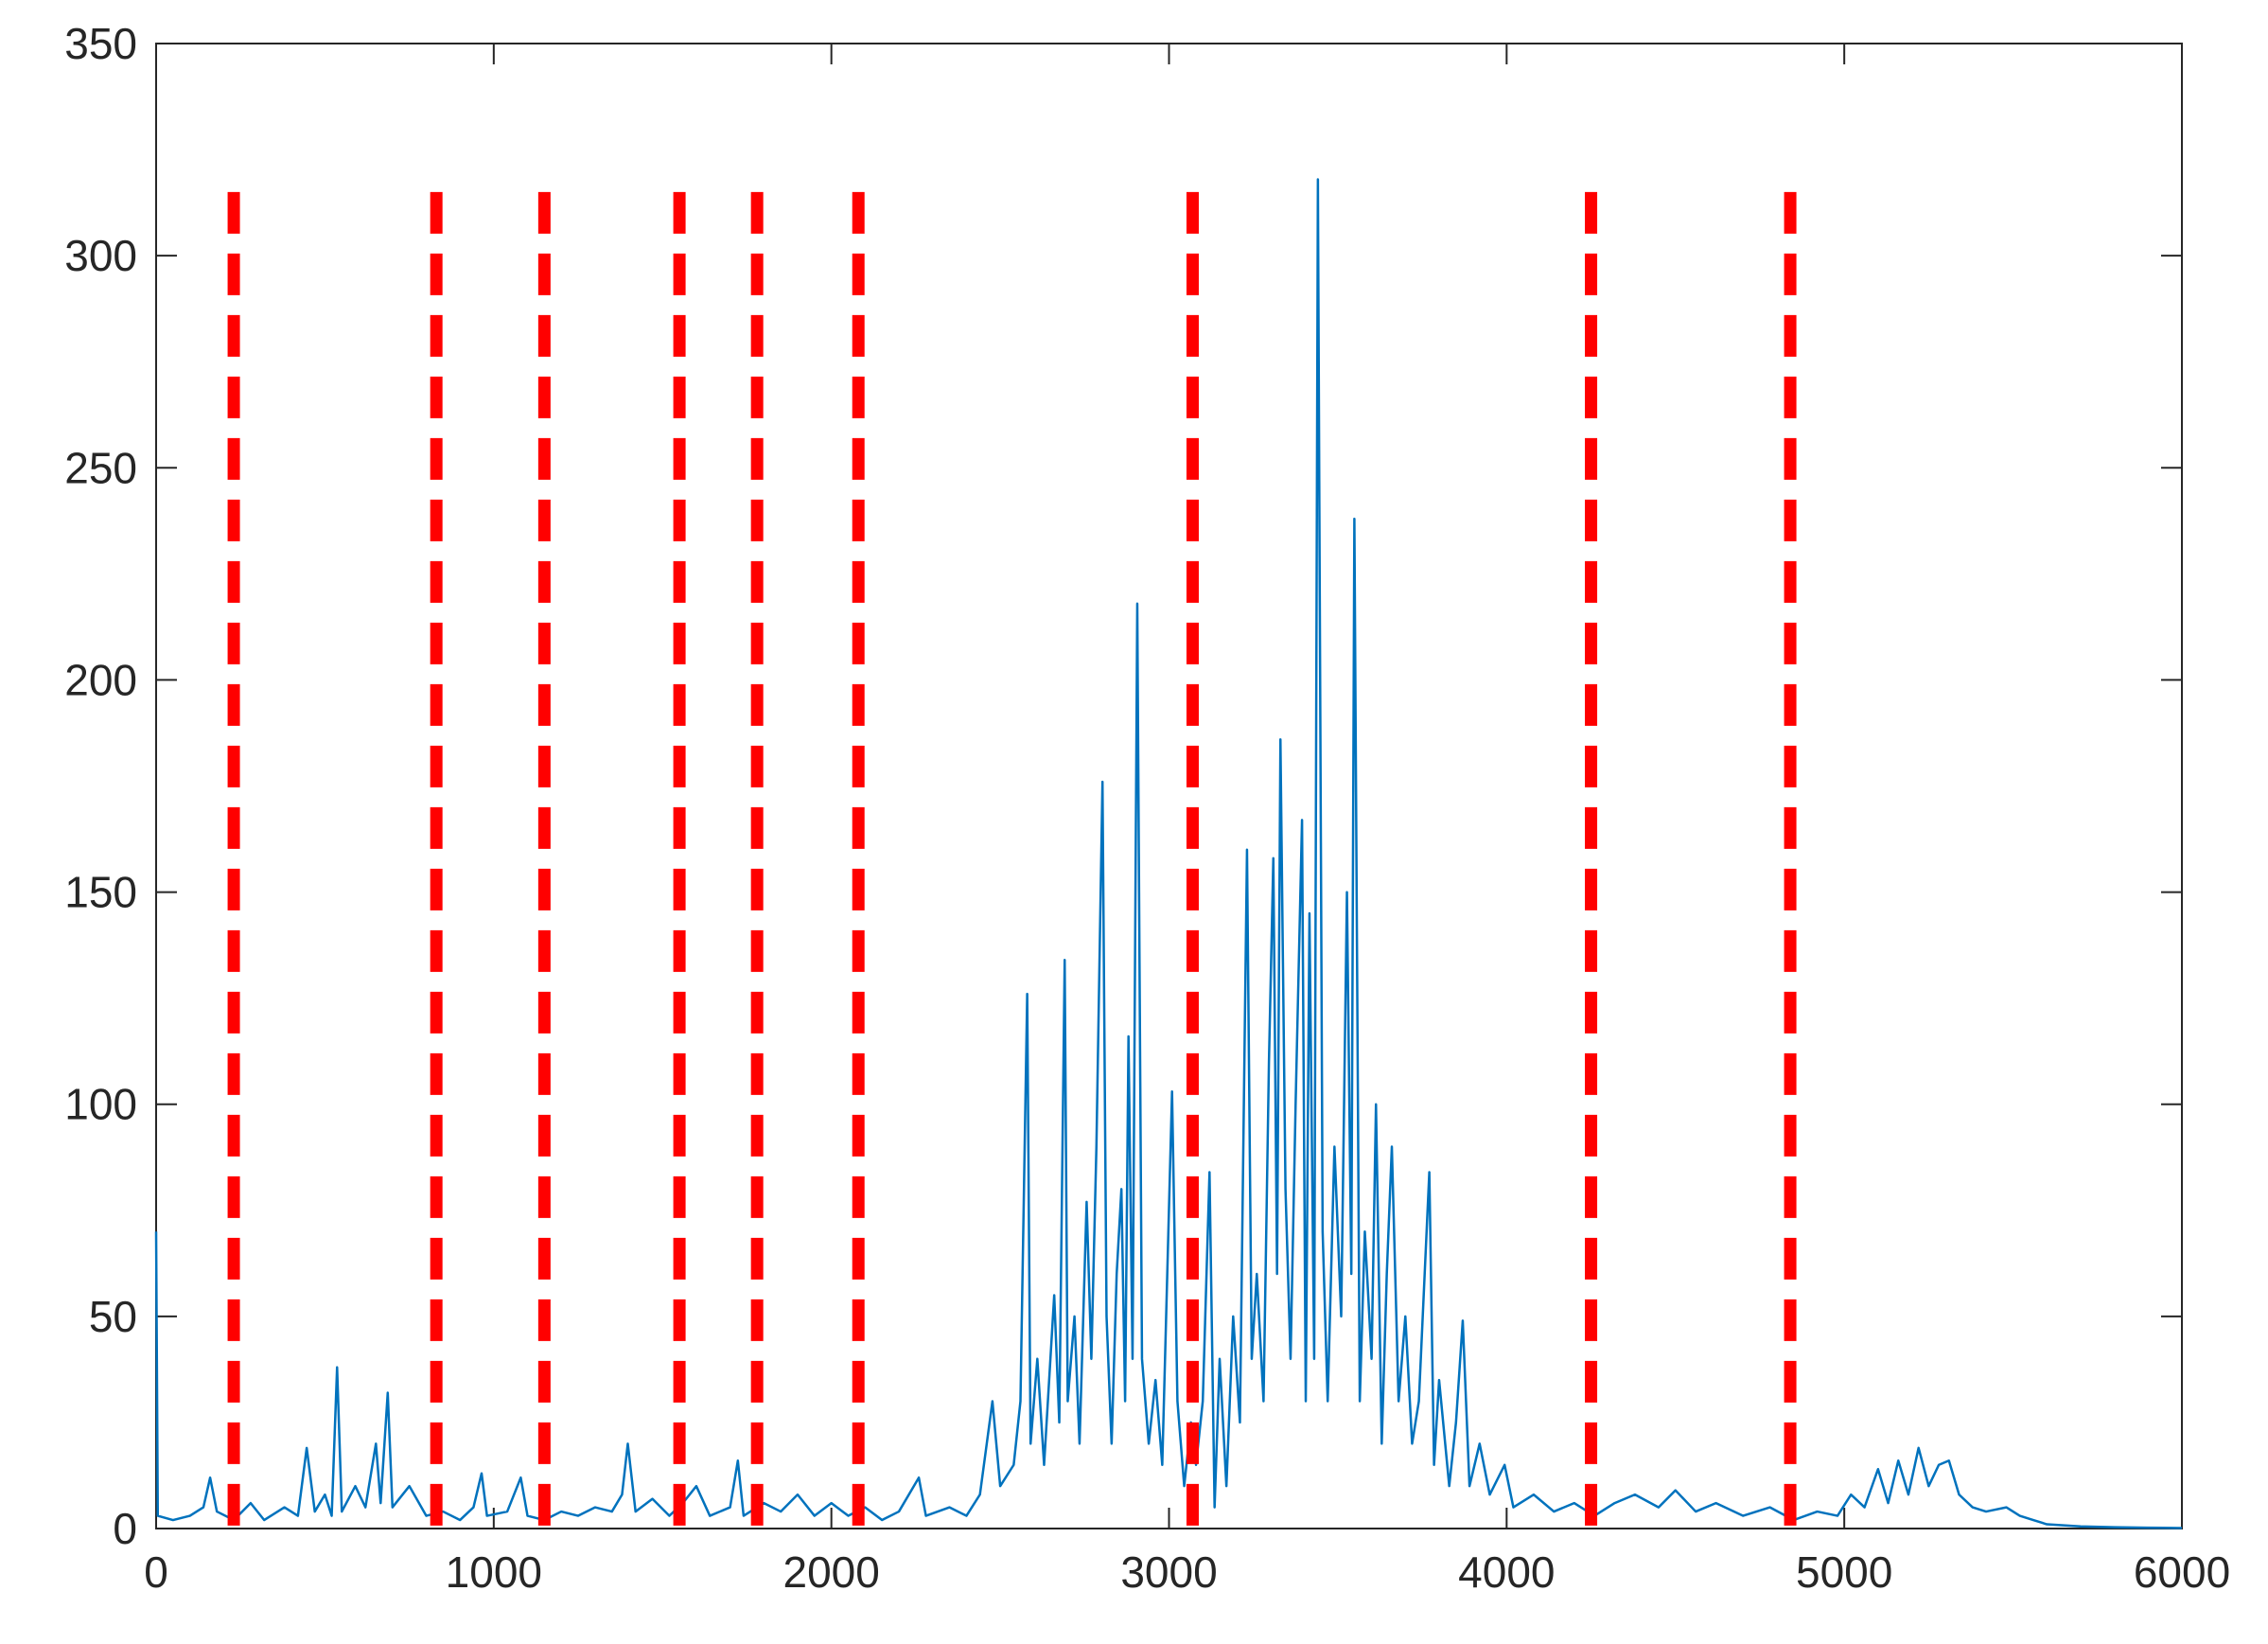 This screenshot has height=1644, width=2268. What do you see at coordinates (1844, 1572) in the screenshot?
I see `x-tick-label: 5000` at bounding box center [1844, 1572].